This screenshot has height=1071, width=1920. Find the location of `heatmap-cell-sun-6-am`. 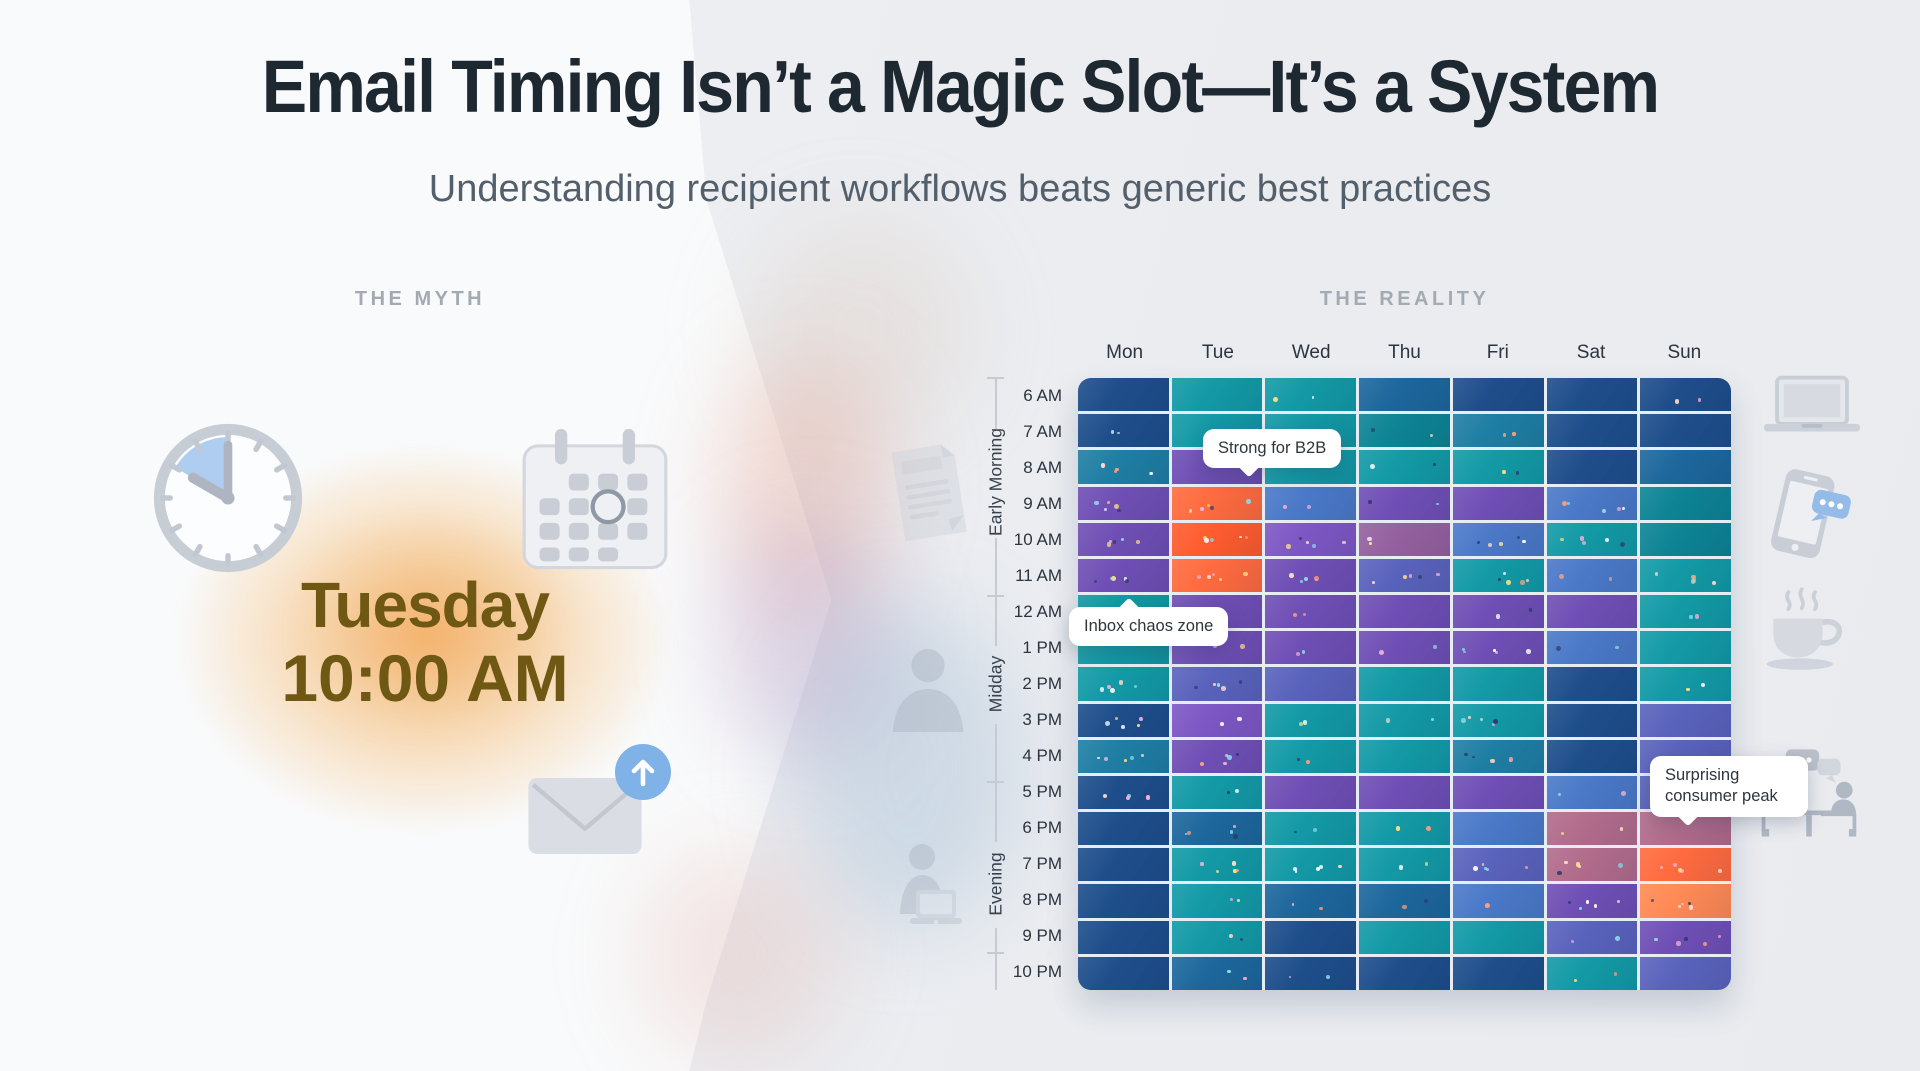

heatmap-cell-sun-6-am is located at coordinates (1685, 395).